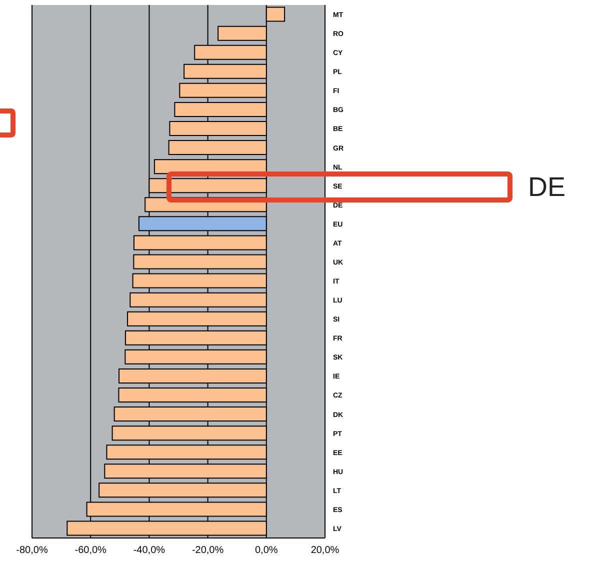  I want to click on x-tick-label: -20,0%, so click(208, 550).